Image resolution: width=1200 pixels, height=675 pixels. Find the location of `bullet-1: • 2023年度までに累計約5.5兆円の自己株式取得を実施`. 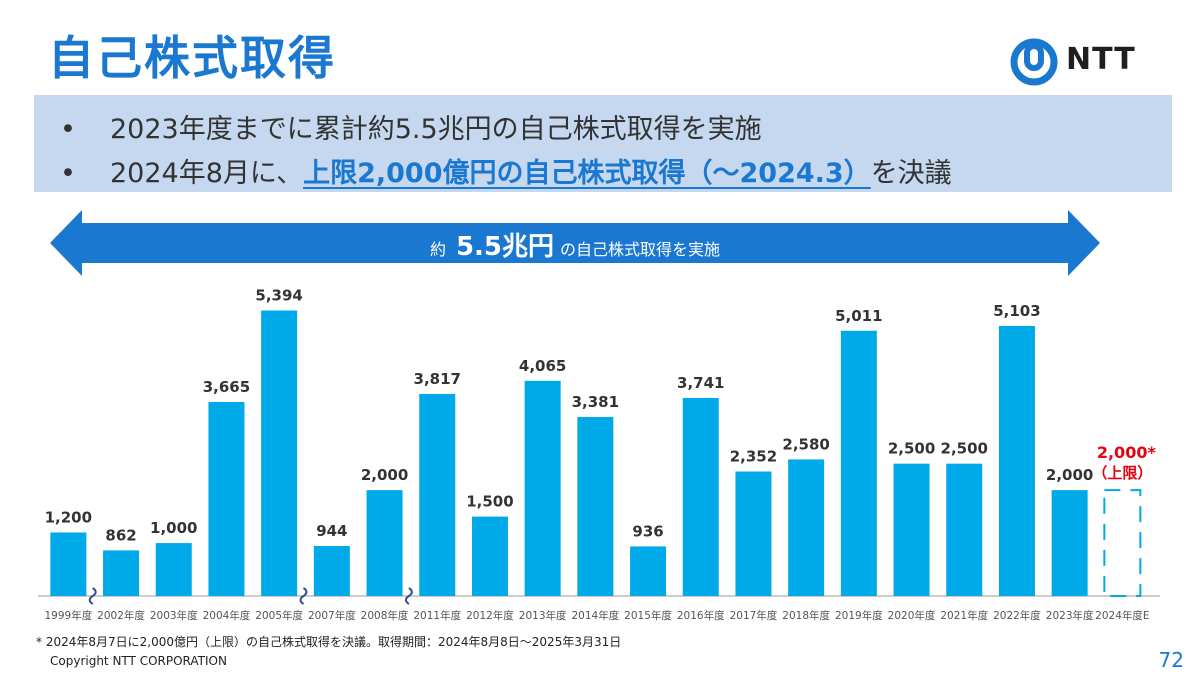

bullet-1: • 2023年度までに累計約5.5兆円の自己株式取得を実施 is located at coordinates (411, 126).